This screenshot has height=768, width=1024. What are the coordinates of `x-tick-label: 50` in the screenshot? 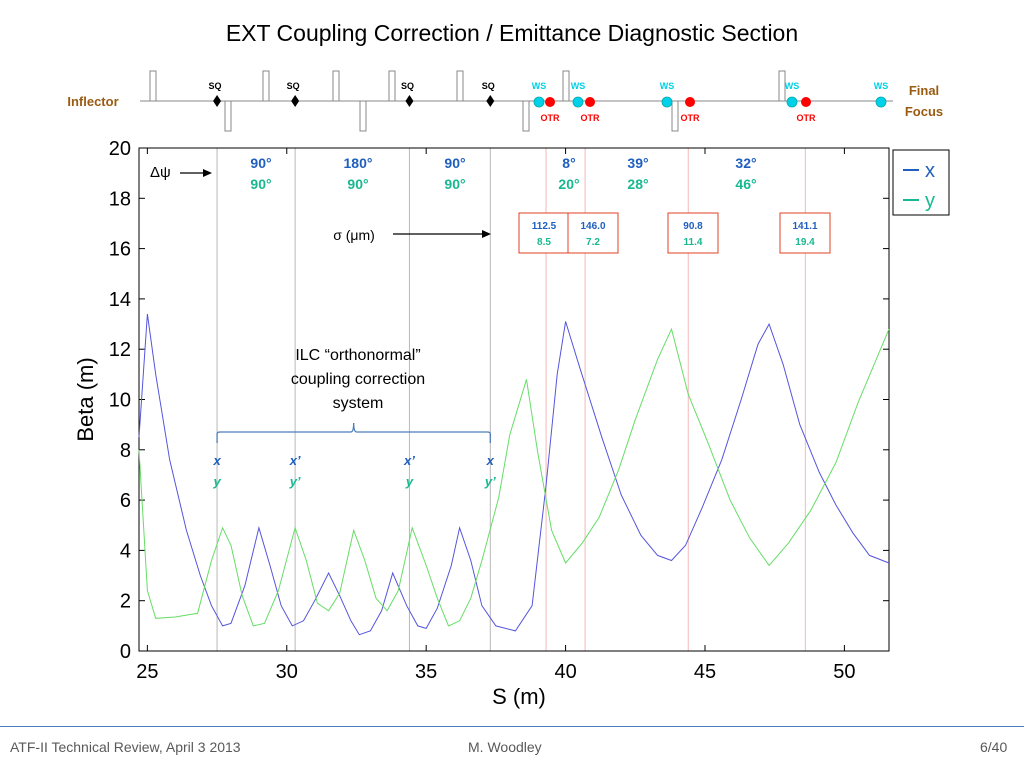 It's located at (844, 672).